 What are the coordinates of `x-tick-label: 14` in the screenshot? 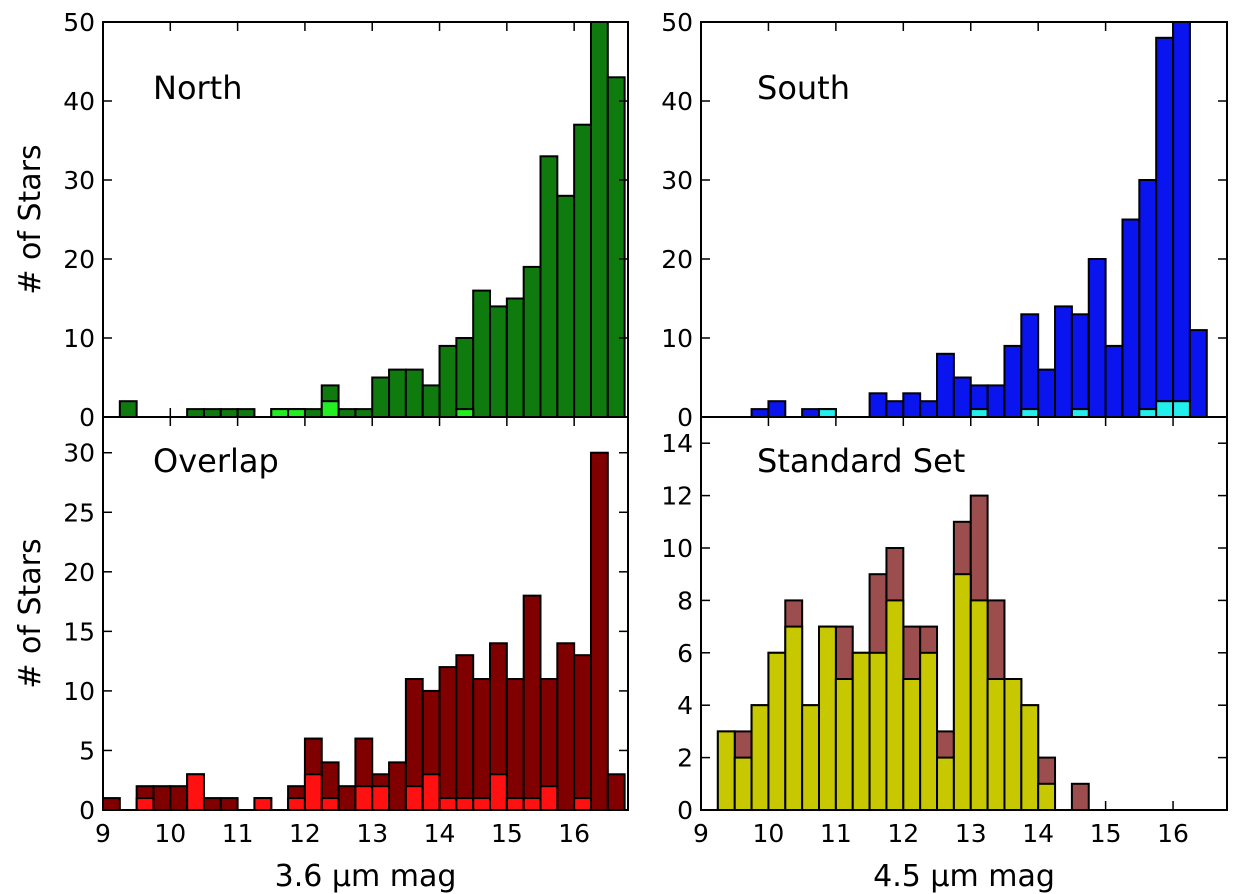 It's located at (1038, 833).